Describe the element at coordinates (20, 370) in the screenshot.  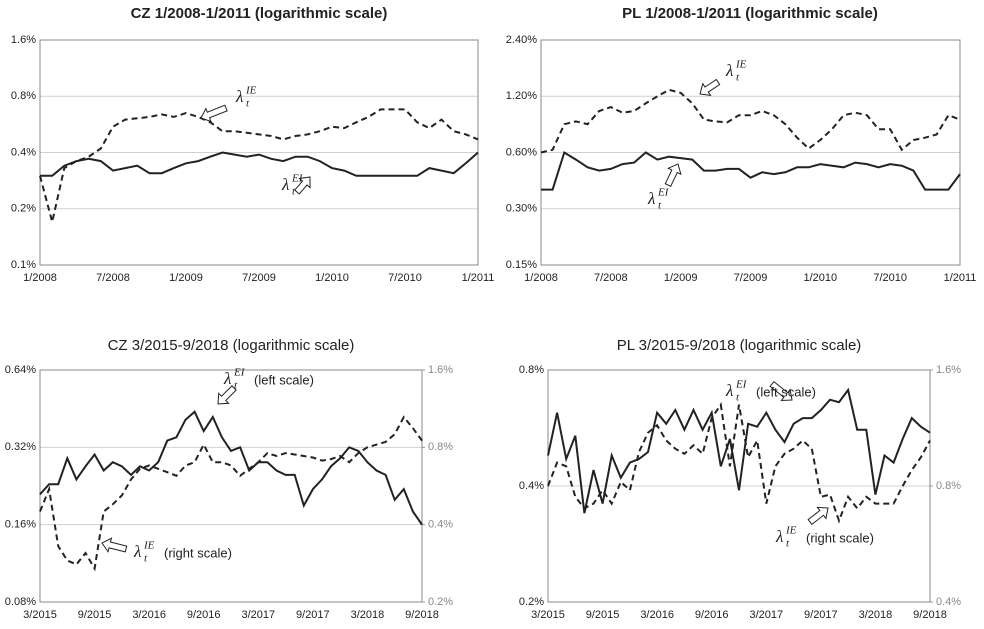
I see `y-tick-label: 0.64%` at that location.